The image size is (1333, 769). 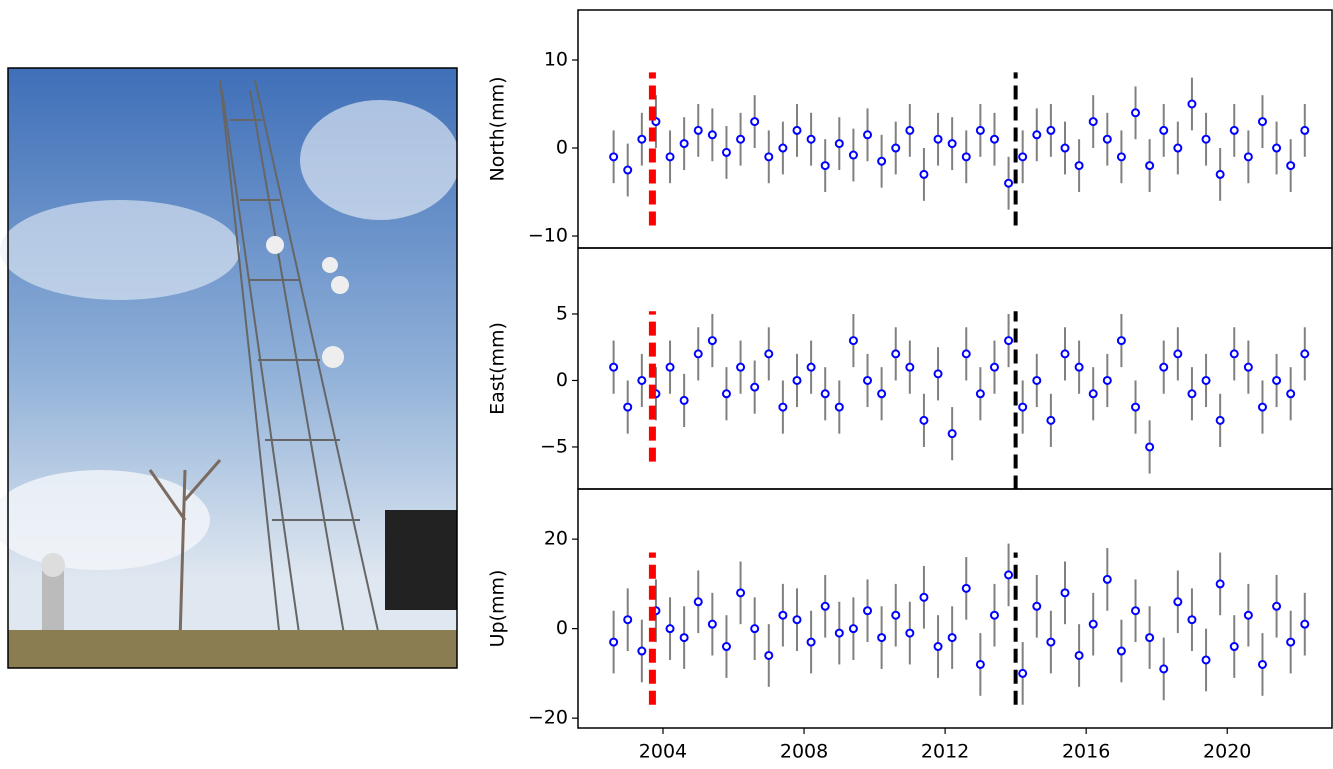 What do you see at coordinates (498, 609) in the screenshot?
I see `y-axis-label: Up(mm)` at bounding box center [498, 609].